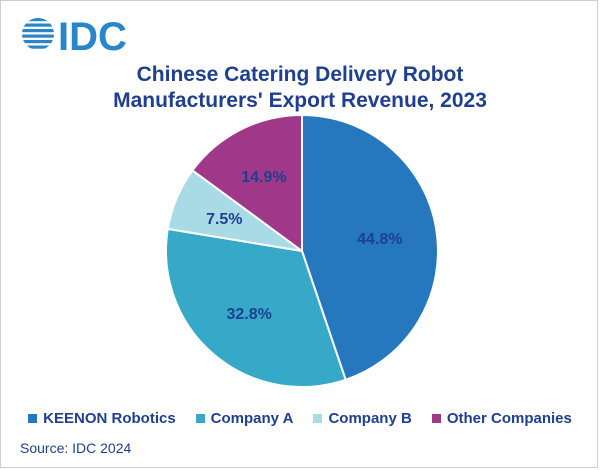 This screenshot has height=470, width=600. What do you see at coordinates (252, 418) in the screenshot?
I see `legend-label: Company A` at bounding box center [252, 418].